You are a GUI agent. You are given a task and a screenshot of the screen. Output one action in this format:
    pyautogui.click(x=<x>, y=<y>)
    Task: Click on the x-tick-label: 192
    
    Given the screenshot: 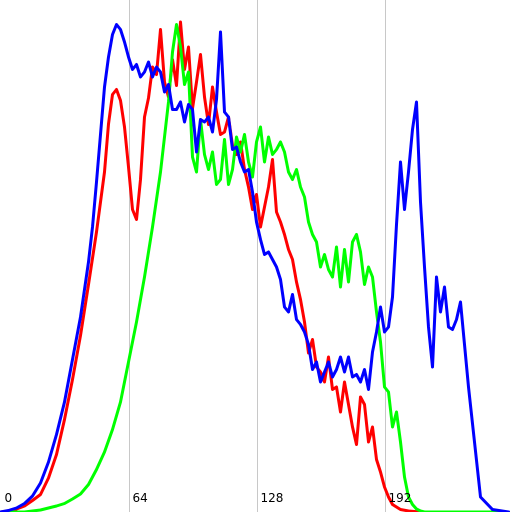 What is the action you would take?
    pyautogui.click(x=400, y=498)
    